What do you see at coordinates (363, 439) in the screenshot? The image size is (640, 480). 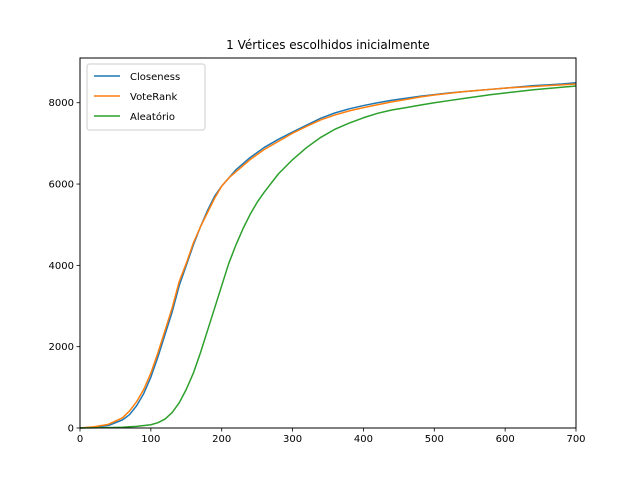 I see `x-tick-label-4: 400` at bounding box center [363, 439].